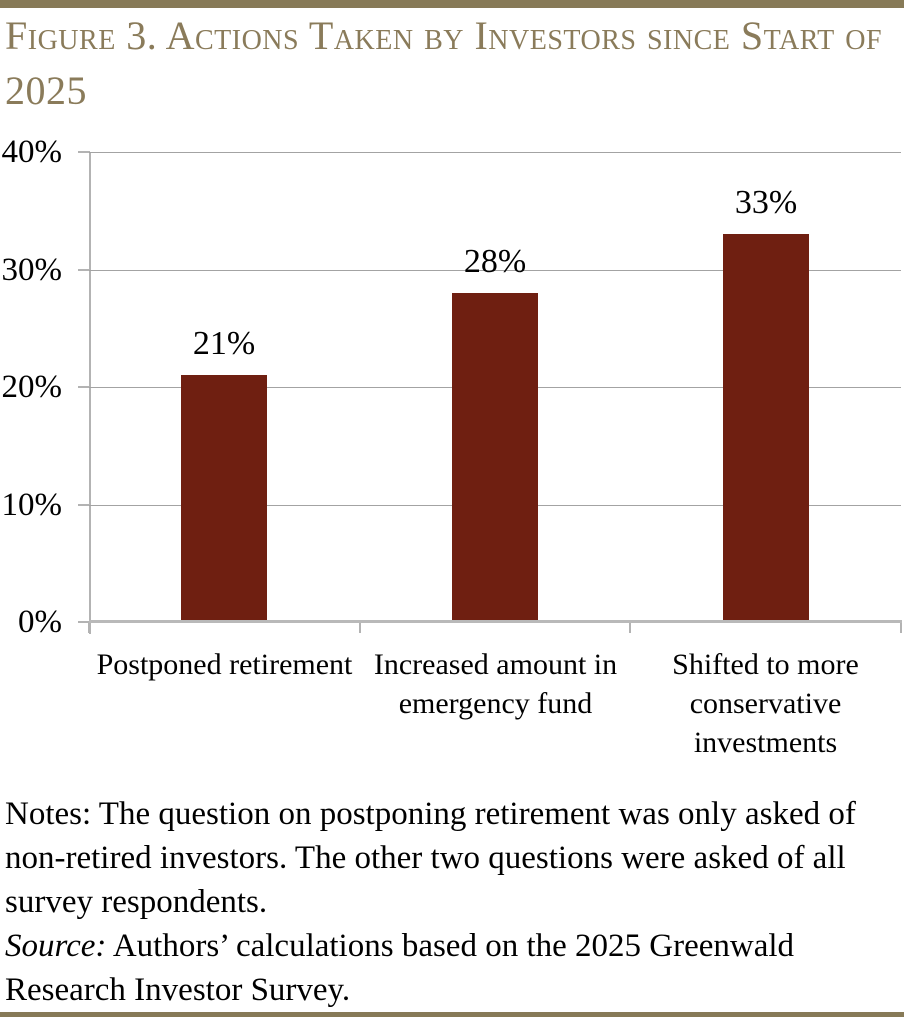  What do you see at coordinates (32, 505) in the screenshot?
I see `y-tick-label: 10%` at bounding box center [32, 505].